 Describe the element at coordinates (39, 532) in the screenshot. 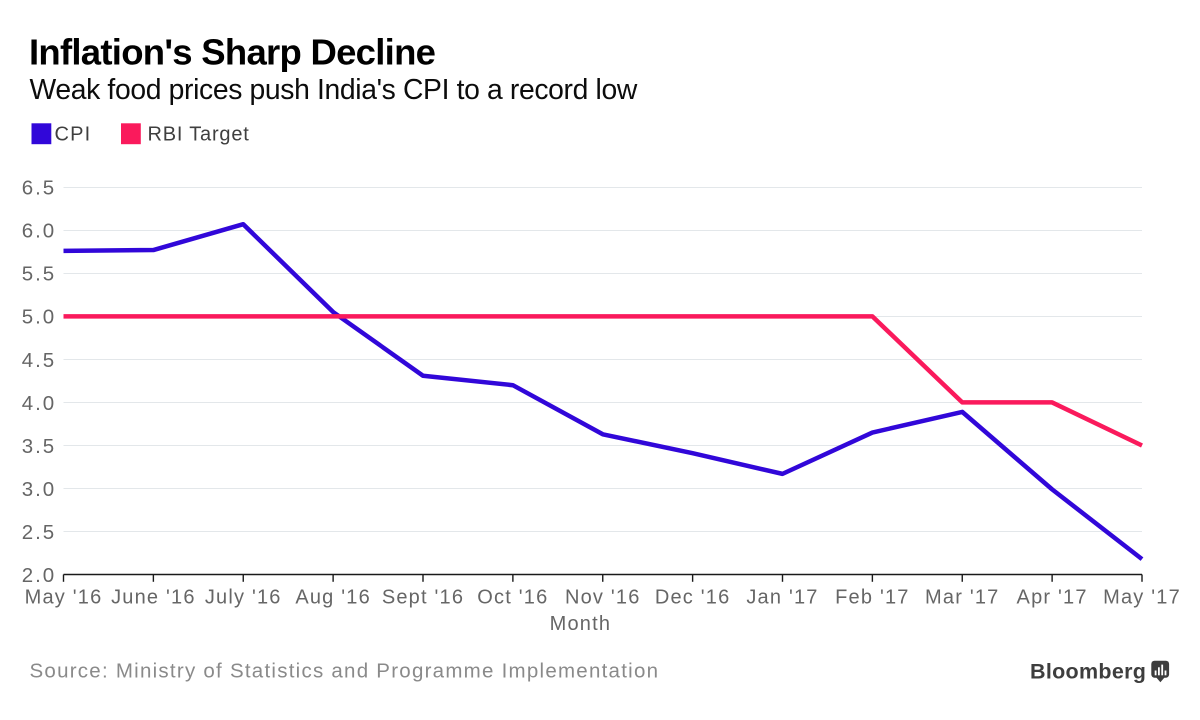

I see `svg-text: 2.5` at that location.